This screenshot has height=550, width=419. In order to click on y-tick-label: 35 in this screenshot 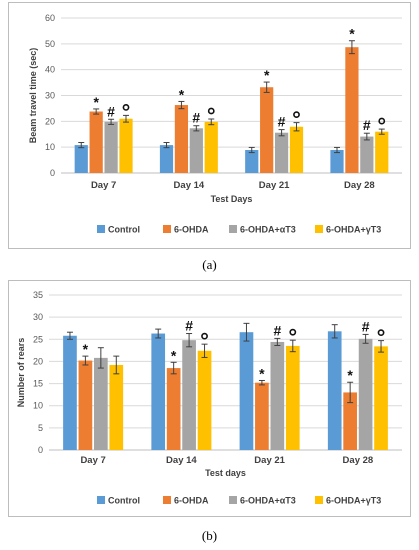, I will do `click(38, 295)`.